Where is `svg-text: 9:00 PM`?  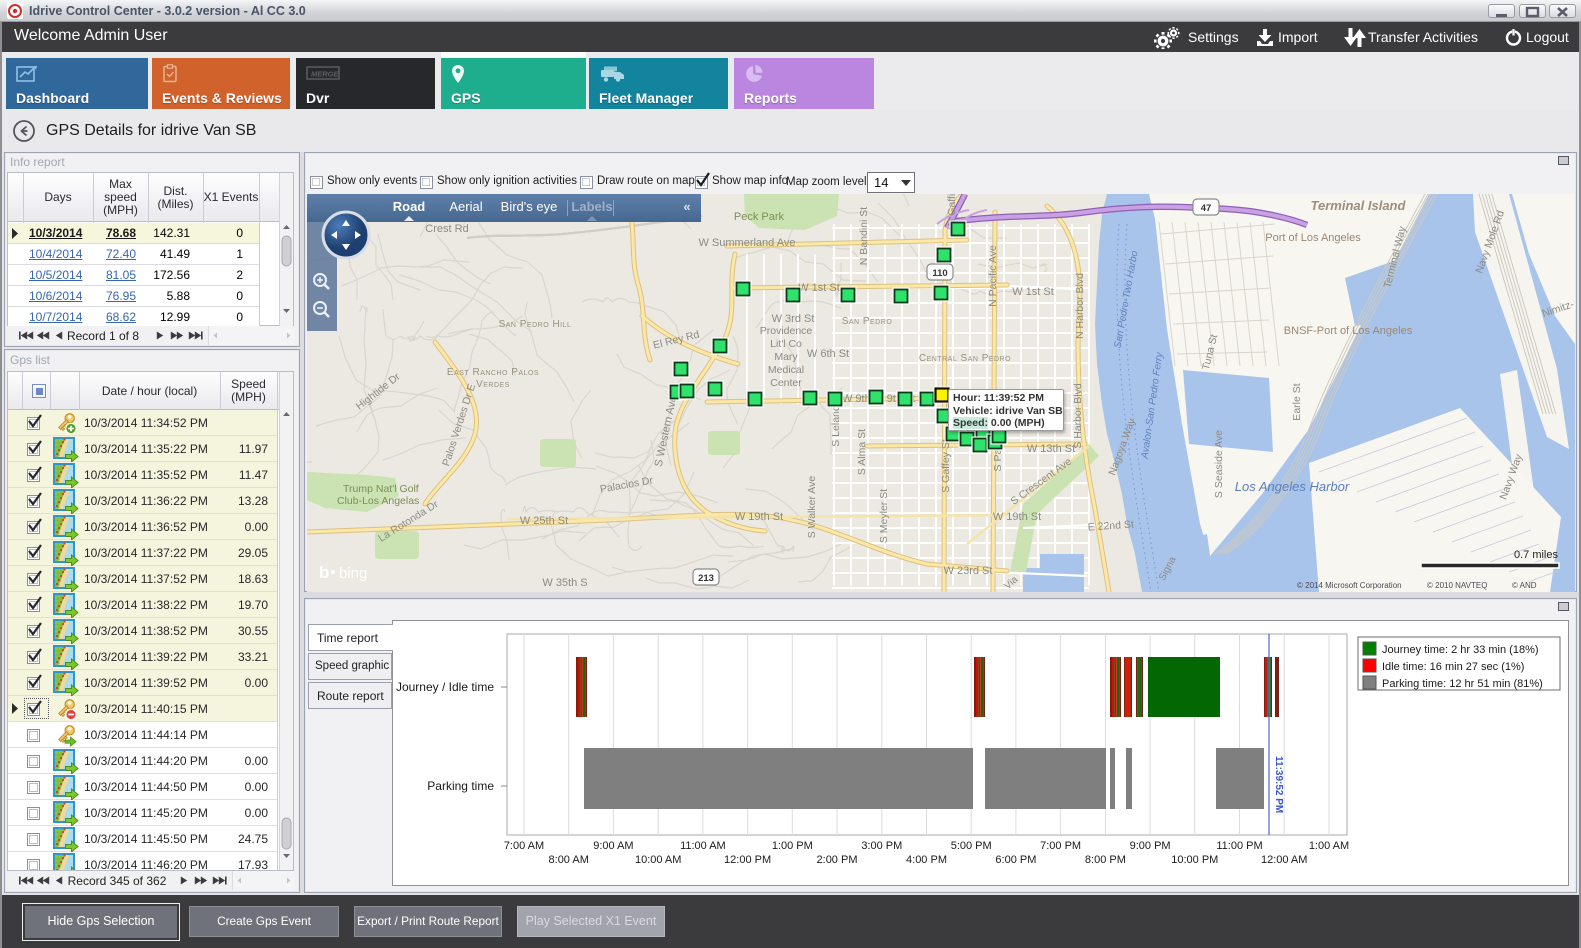 svg-text: 9:00 PM is located at coordinates (1150, 846).